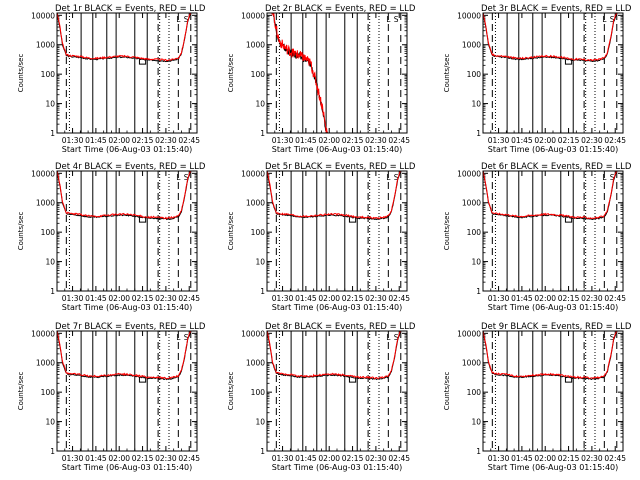 This screenshot has width=640, height=480. Describe the element at coordinates (130, 167) in the screenshot. I see `panel-title: Det 4r BLACK = Events, RED = LLD` at that location.